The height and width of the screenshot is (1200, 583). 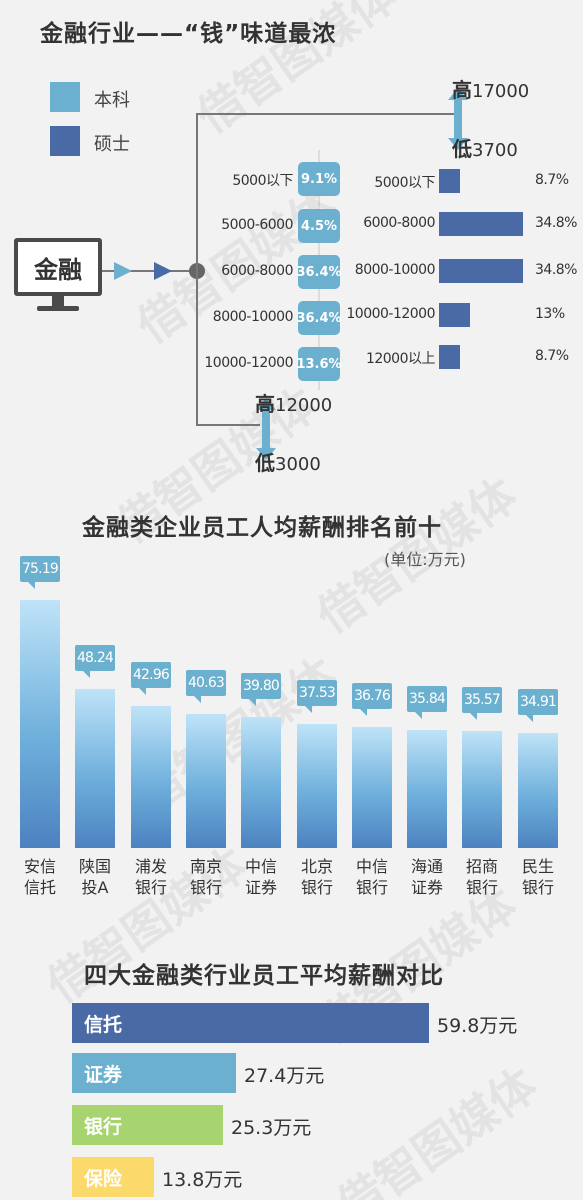 I want to click on bachelor-percent-bar: 4.5%, so click(x=319, y=226).